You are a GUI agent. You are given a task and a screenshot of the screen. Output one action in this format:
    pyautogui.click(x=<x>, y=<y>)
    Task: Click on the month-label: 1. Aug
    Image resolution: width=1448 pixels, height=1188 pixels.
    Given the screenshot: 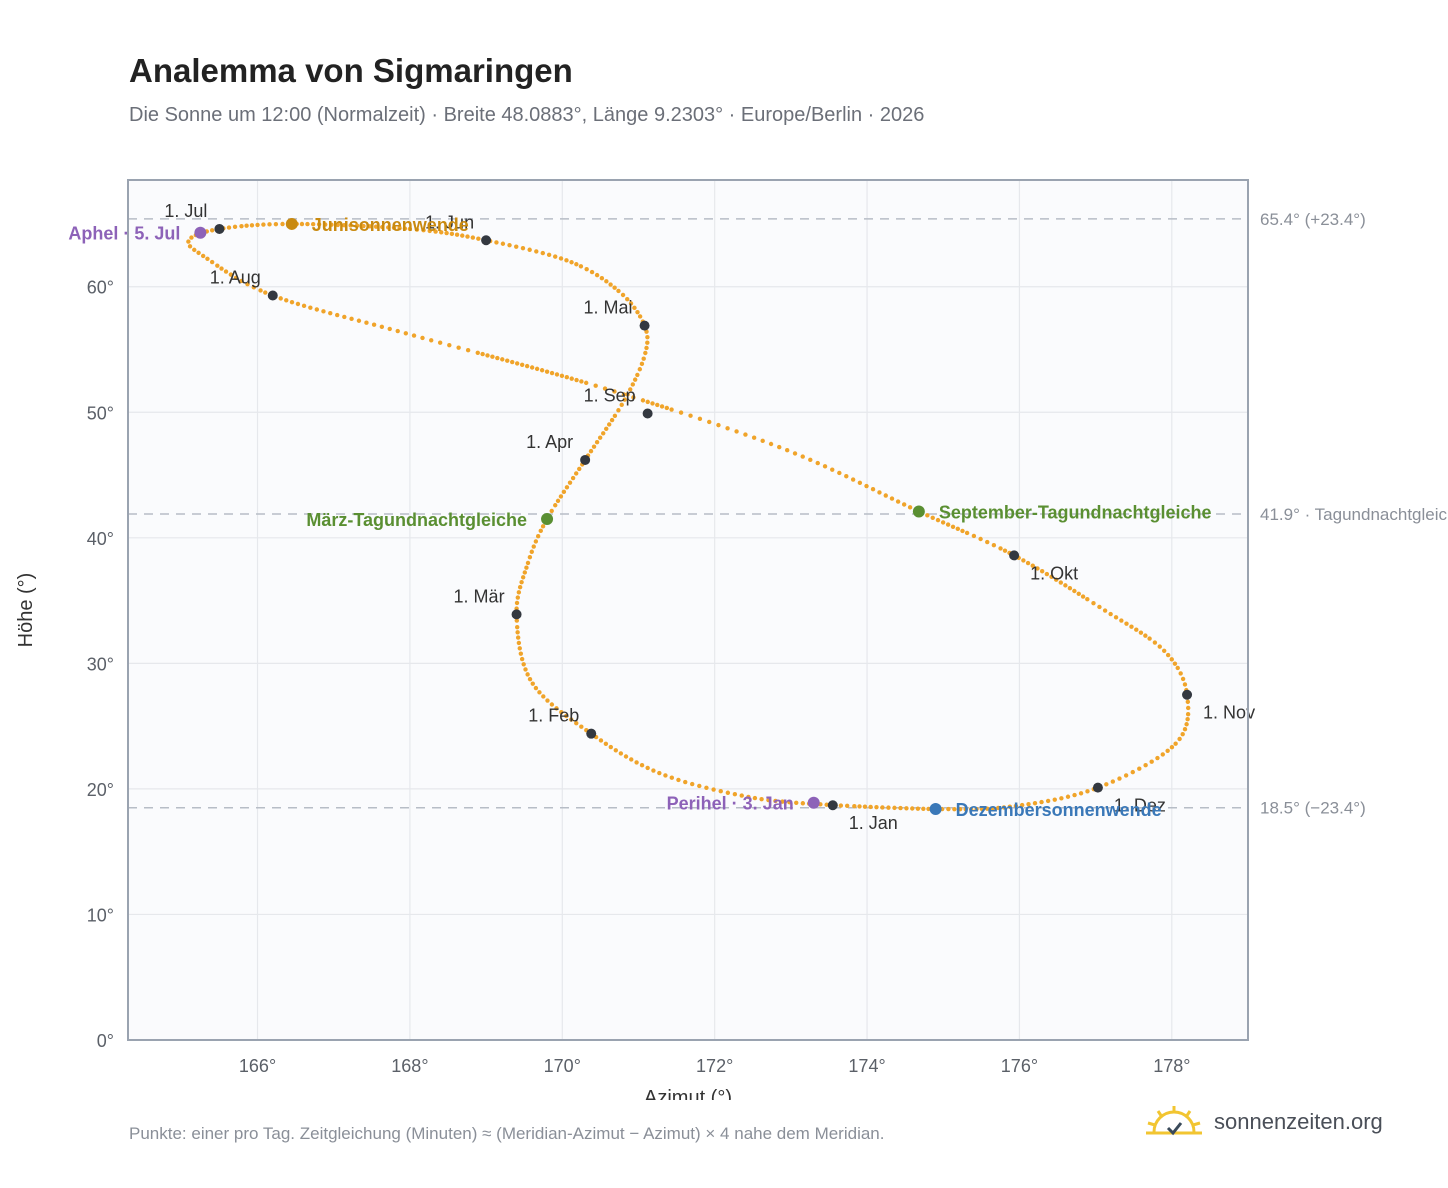 What is the action you would take?
    pyautogui.click(x=235, y=278)
    